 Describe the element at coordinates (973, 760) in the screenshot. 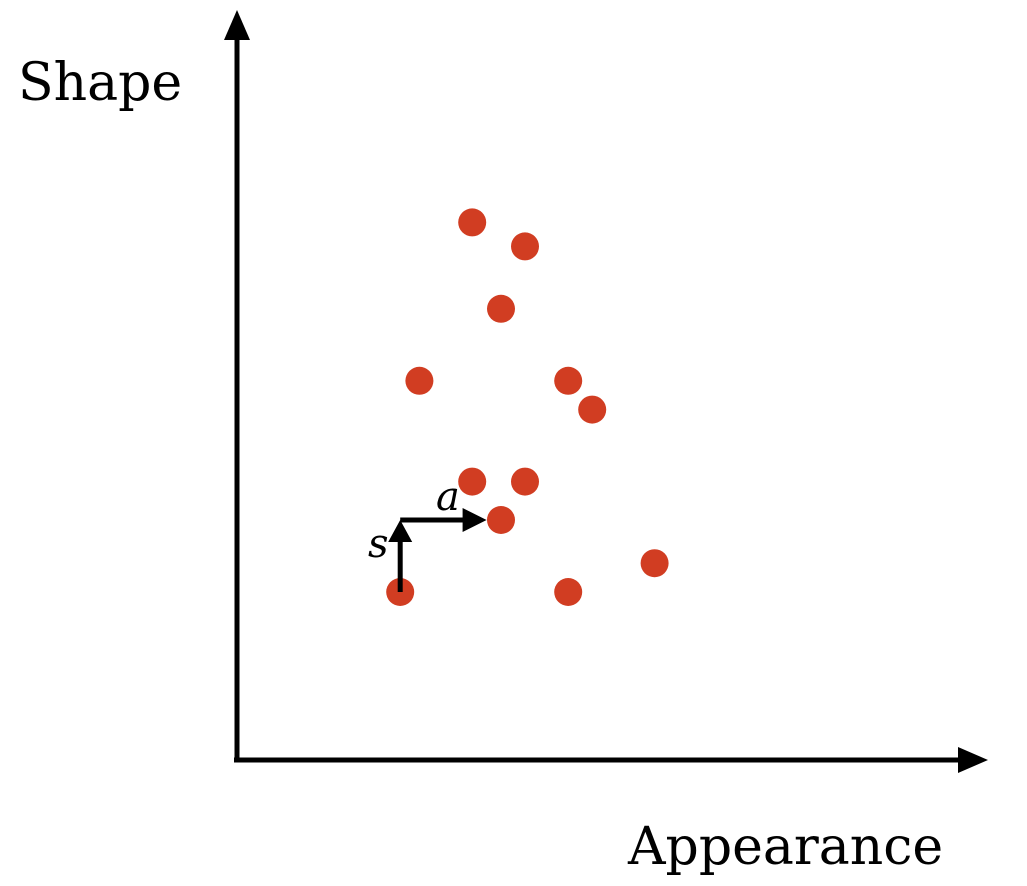

I see `x-axis-arrowhead` at that location.